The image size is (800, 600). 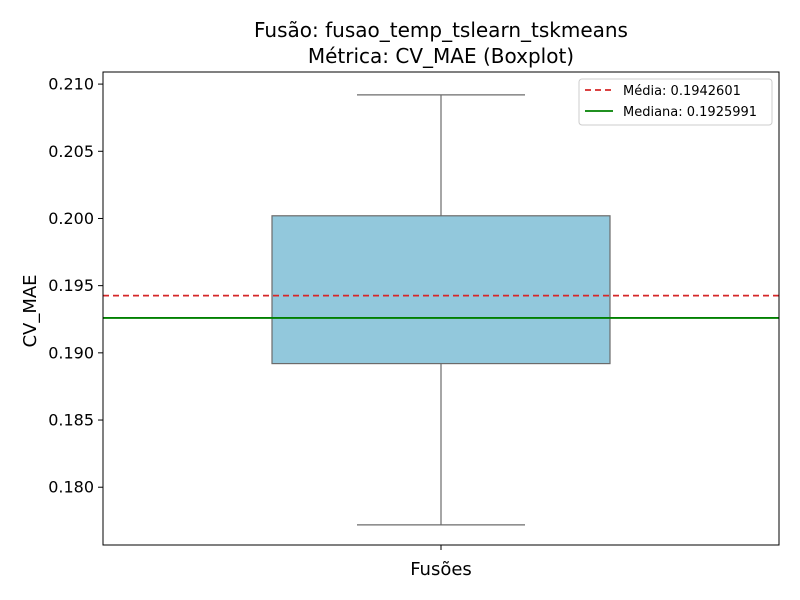 I want to click on legend-median-label: Mediana: 0.1925991, so click(x=690, y=112).